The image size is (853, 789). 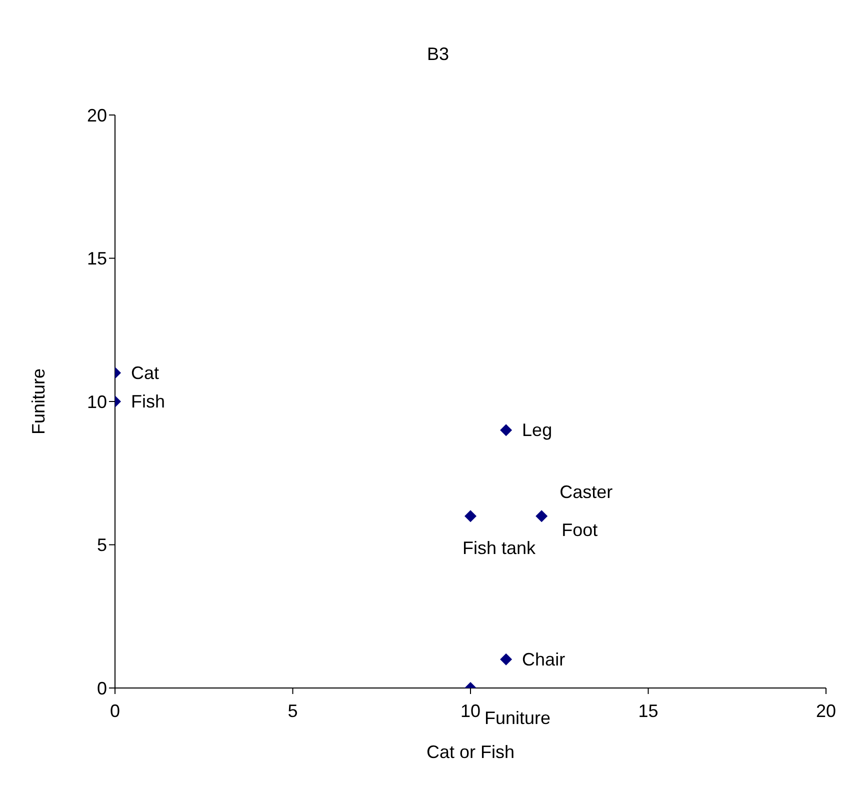 I want to click on y-axis-title: Funiture, so click(x=38, y=401).